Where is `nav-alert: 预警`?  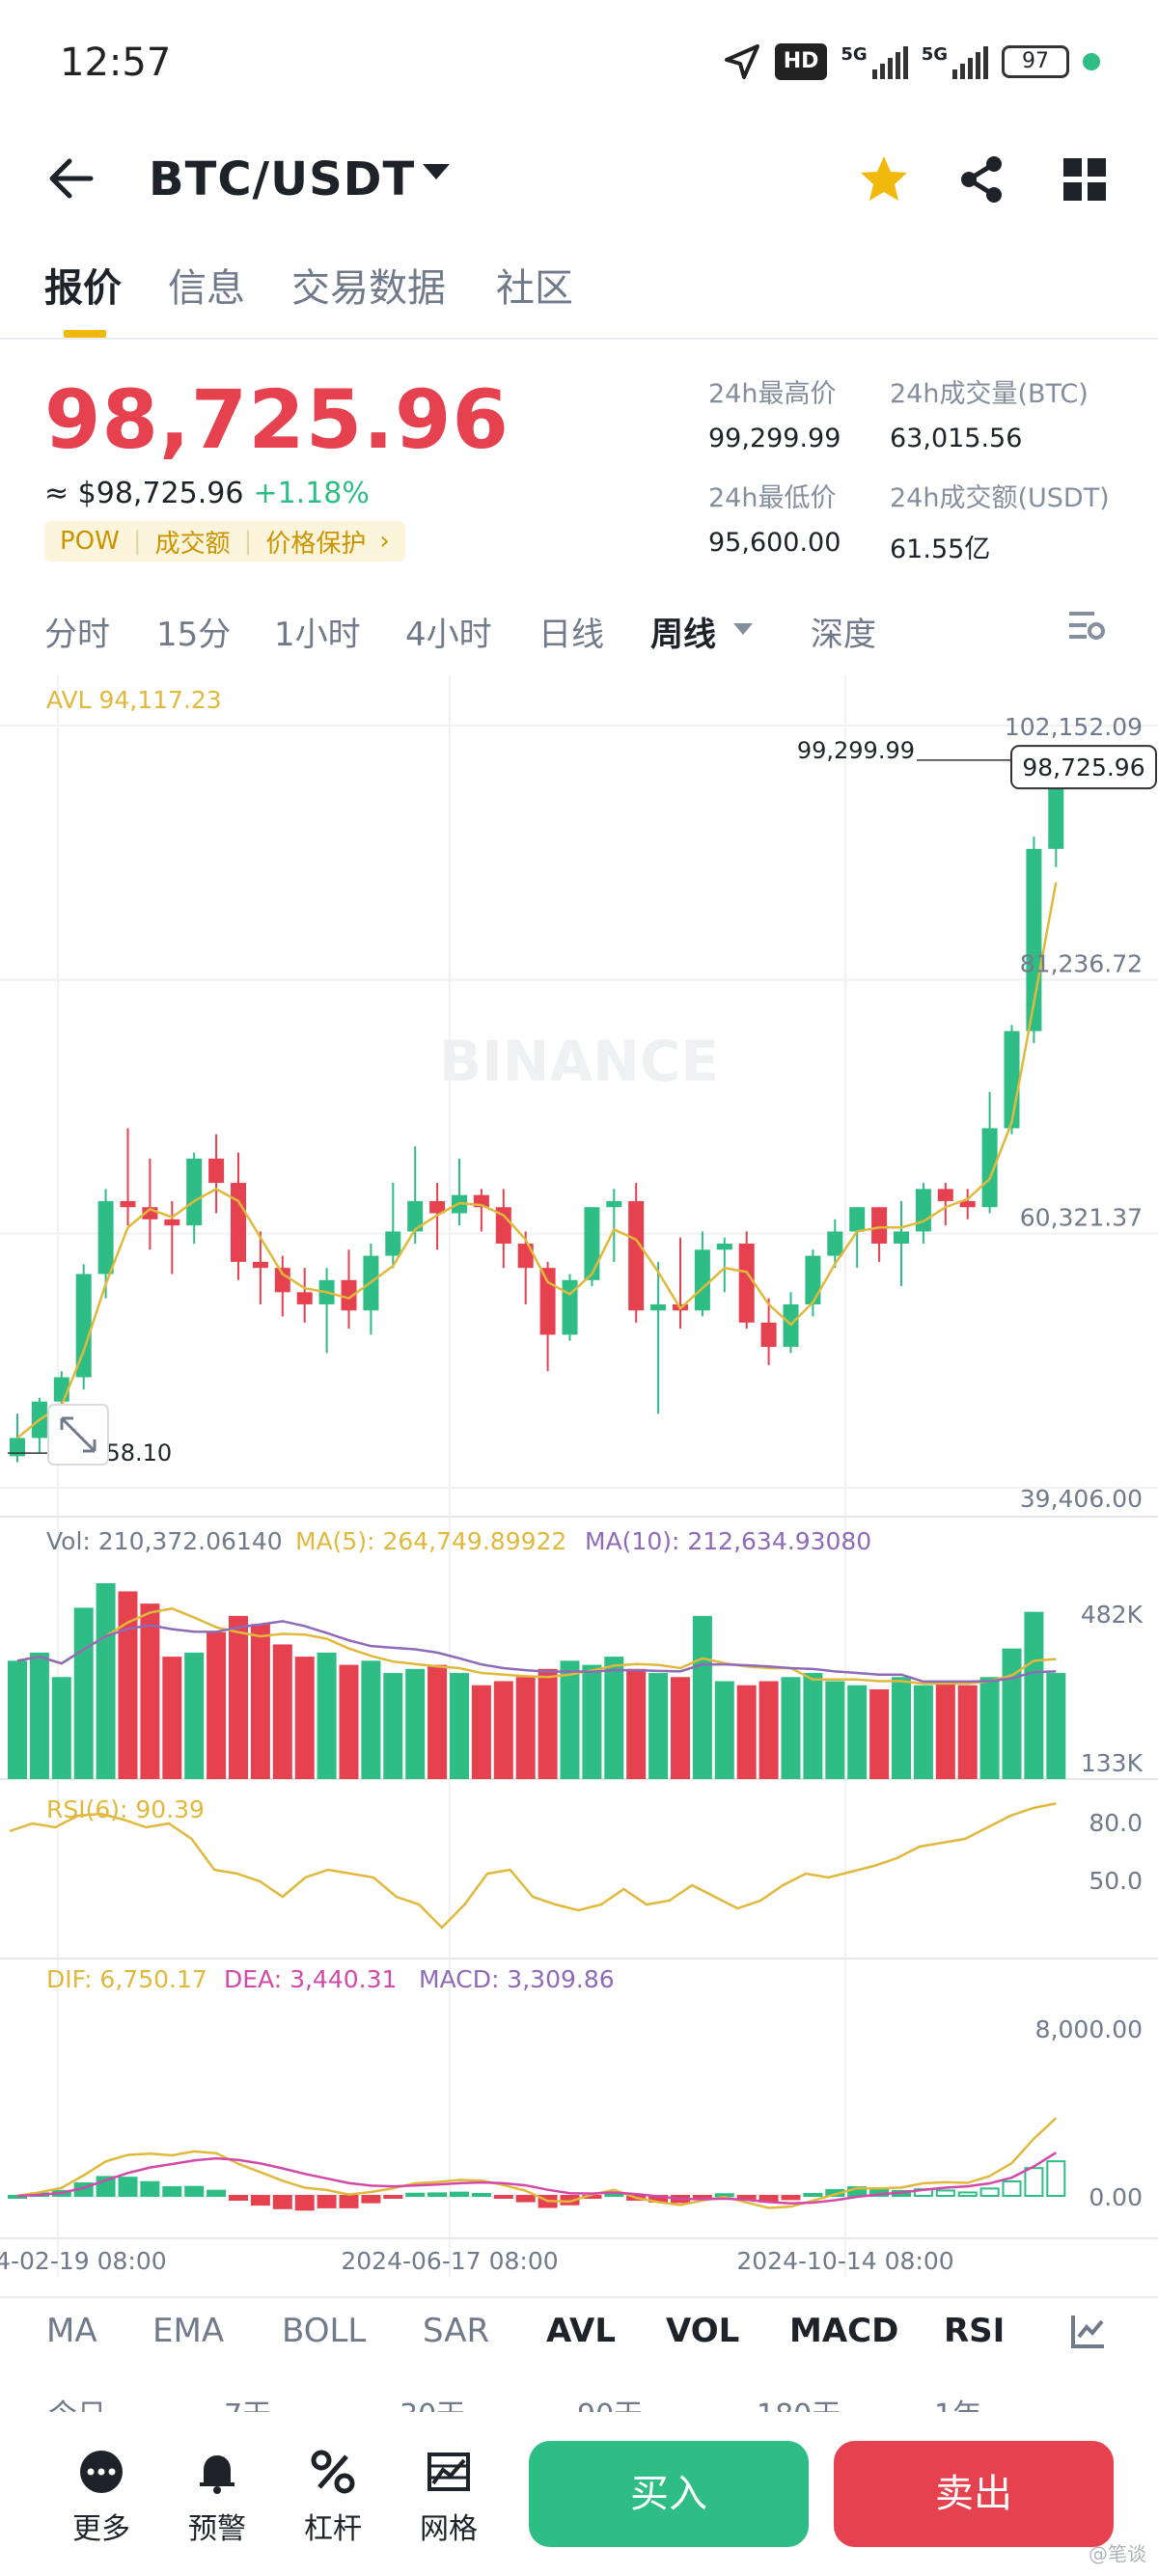 nav-alert: 预警 is located at coordinates (217, 2498).